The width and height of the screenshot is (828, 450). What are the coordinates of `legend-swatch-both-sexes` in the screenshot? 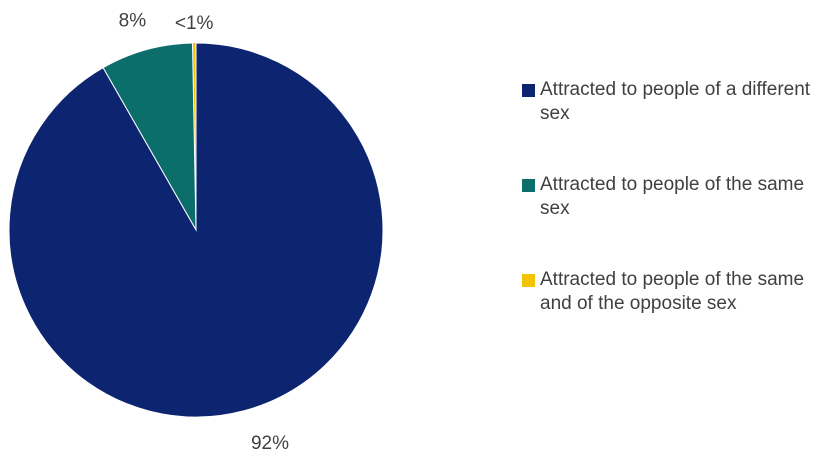 It's located at (528, 280).